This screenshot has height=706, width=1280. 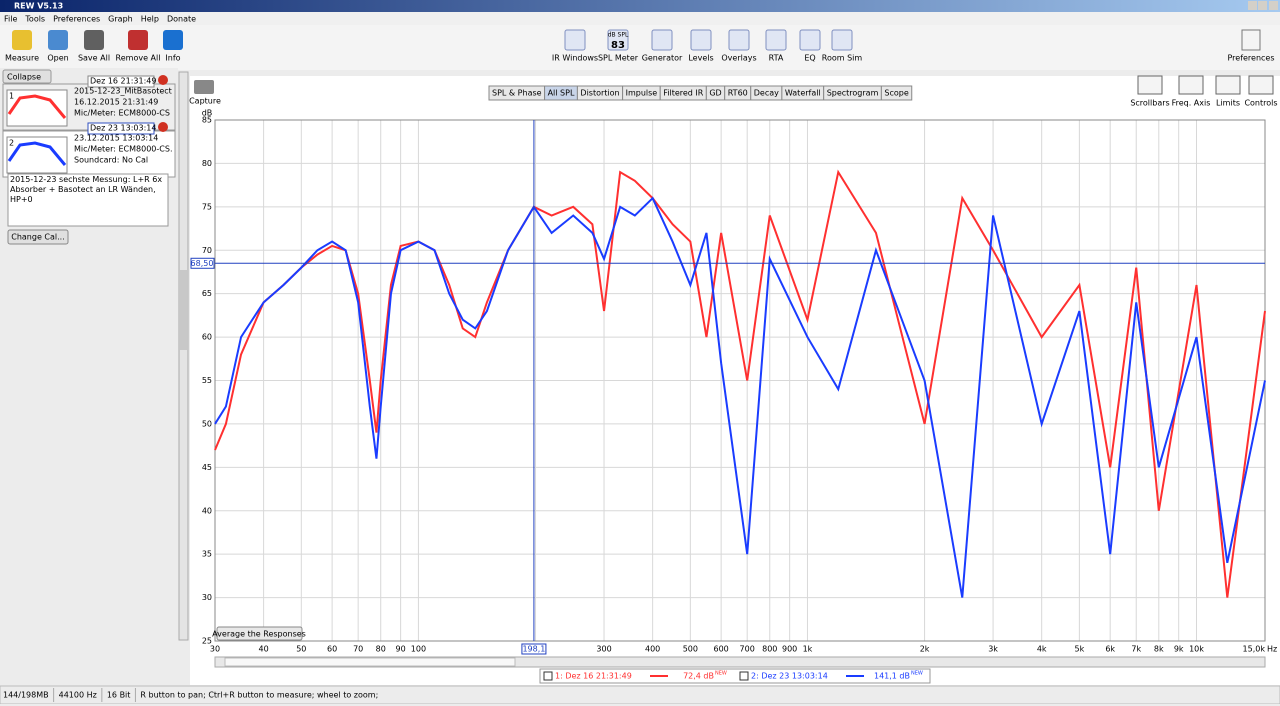 What do you see at coordinates (207, 641) in the screenshot?
I see `y-tick-label: 25` at bounding box center [207, 641].